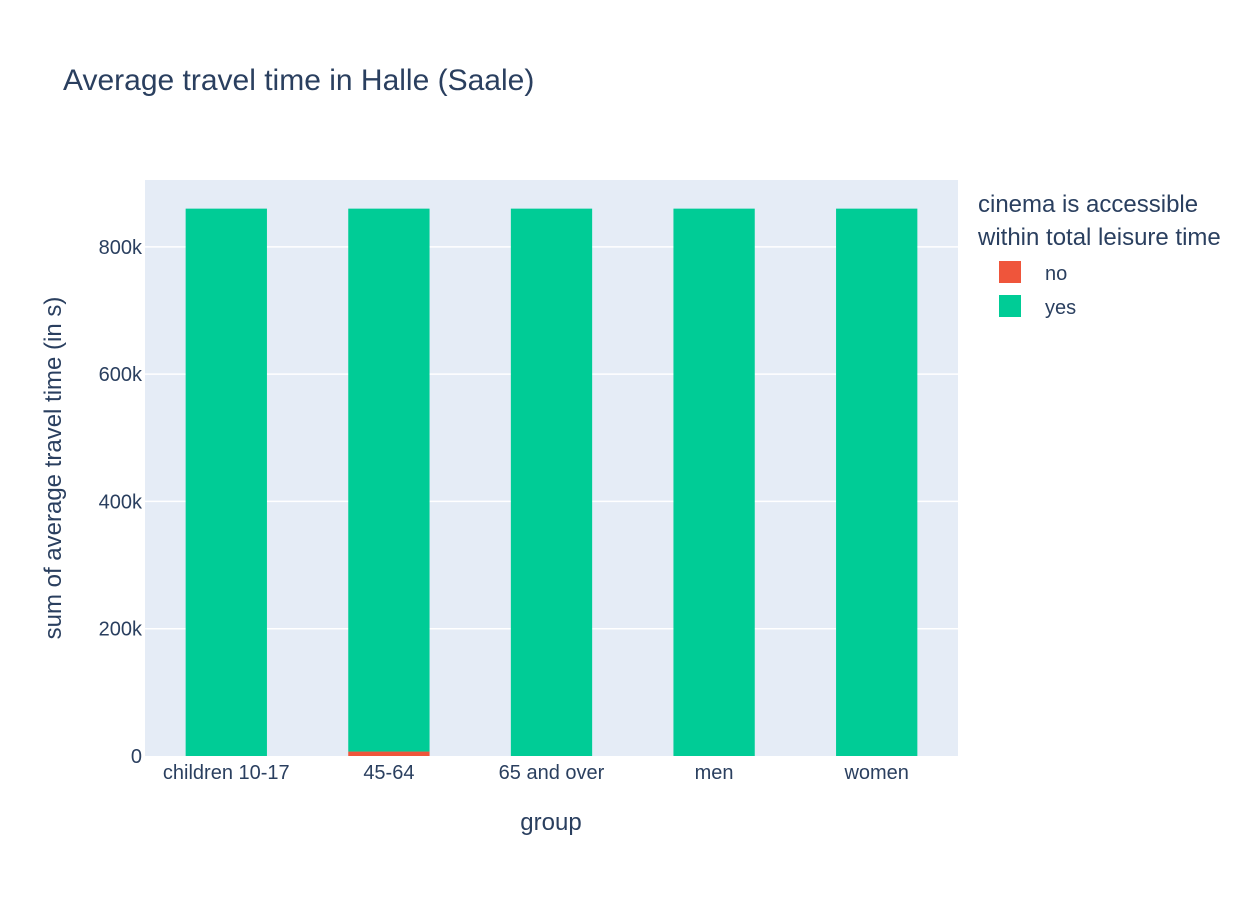 The height and width of the screenshot is (900, 1260). What do you see at coordinates (1010, 272) in the screenshot?
I see `legend-swatch-no` at bounding box center [1010, 272].